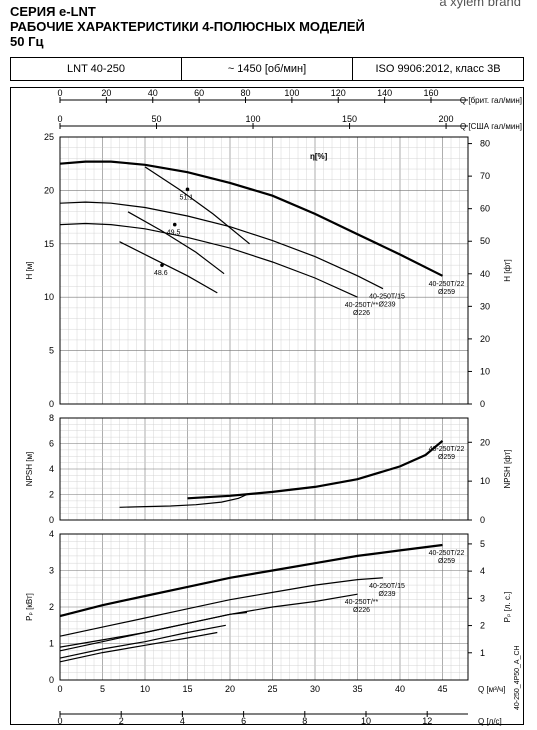 Image resolution: width=537 pixels, height=730 pixels. What do you see at coordinates (96, 69) in the screenshot?
I see `model-cell: LNT 40-250` at bounding box center [96, 69].